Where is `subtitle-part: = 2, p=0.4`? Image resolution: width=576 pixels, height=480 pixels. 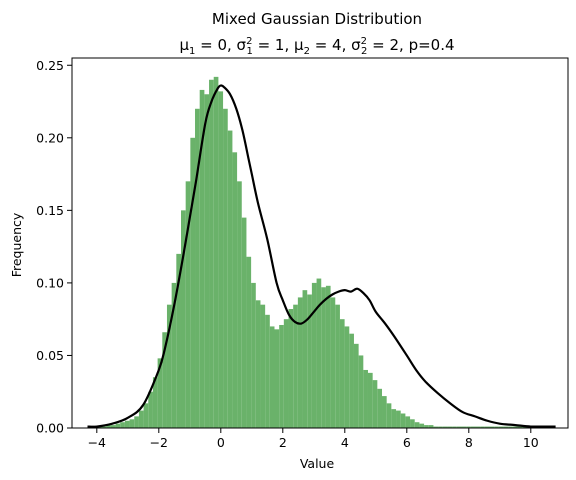 subtitle-part: = 2, p=0.4 is located at coordinates (410, 45).